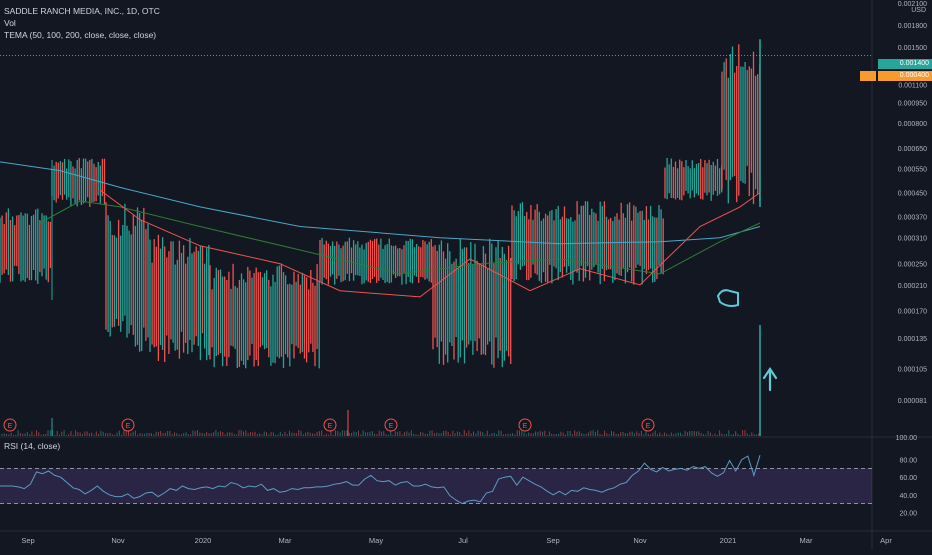 The image size is (932, 555). What do you see at coordinates (912, 311) in the screenshot?
I see `price-tick-label: 0.000170` at bounding box center [912, 311].